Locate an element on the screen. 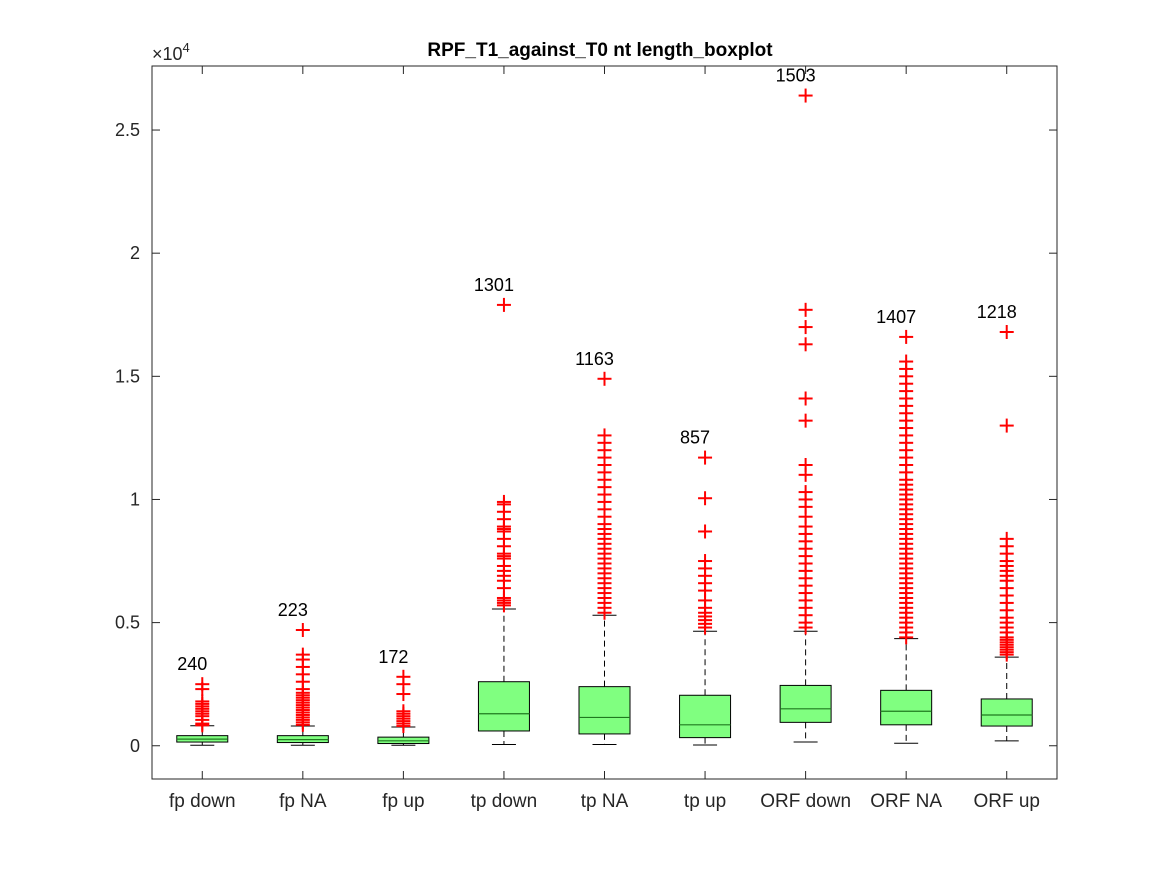 Image resolution: width=1167 pixels, height=875 pixels. y-tick-label: 2.5 is located at coordinates (127, 130).